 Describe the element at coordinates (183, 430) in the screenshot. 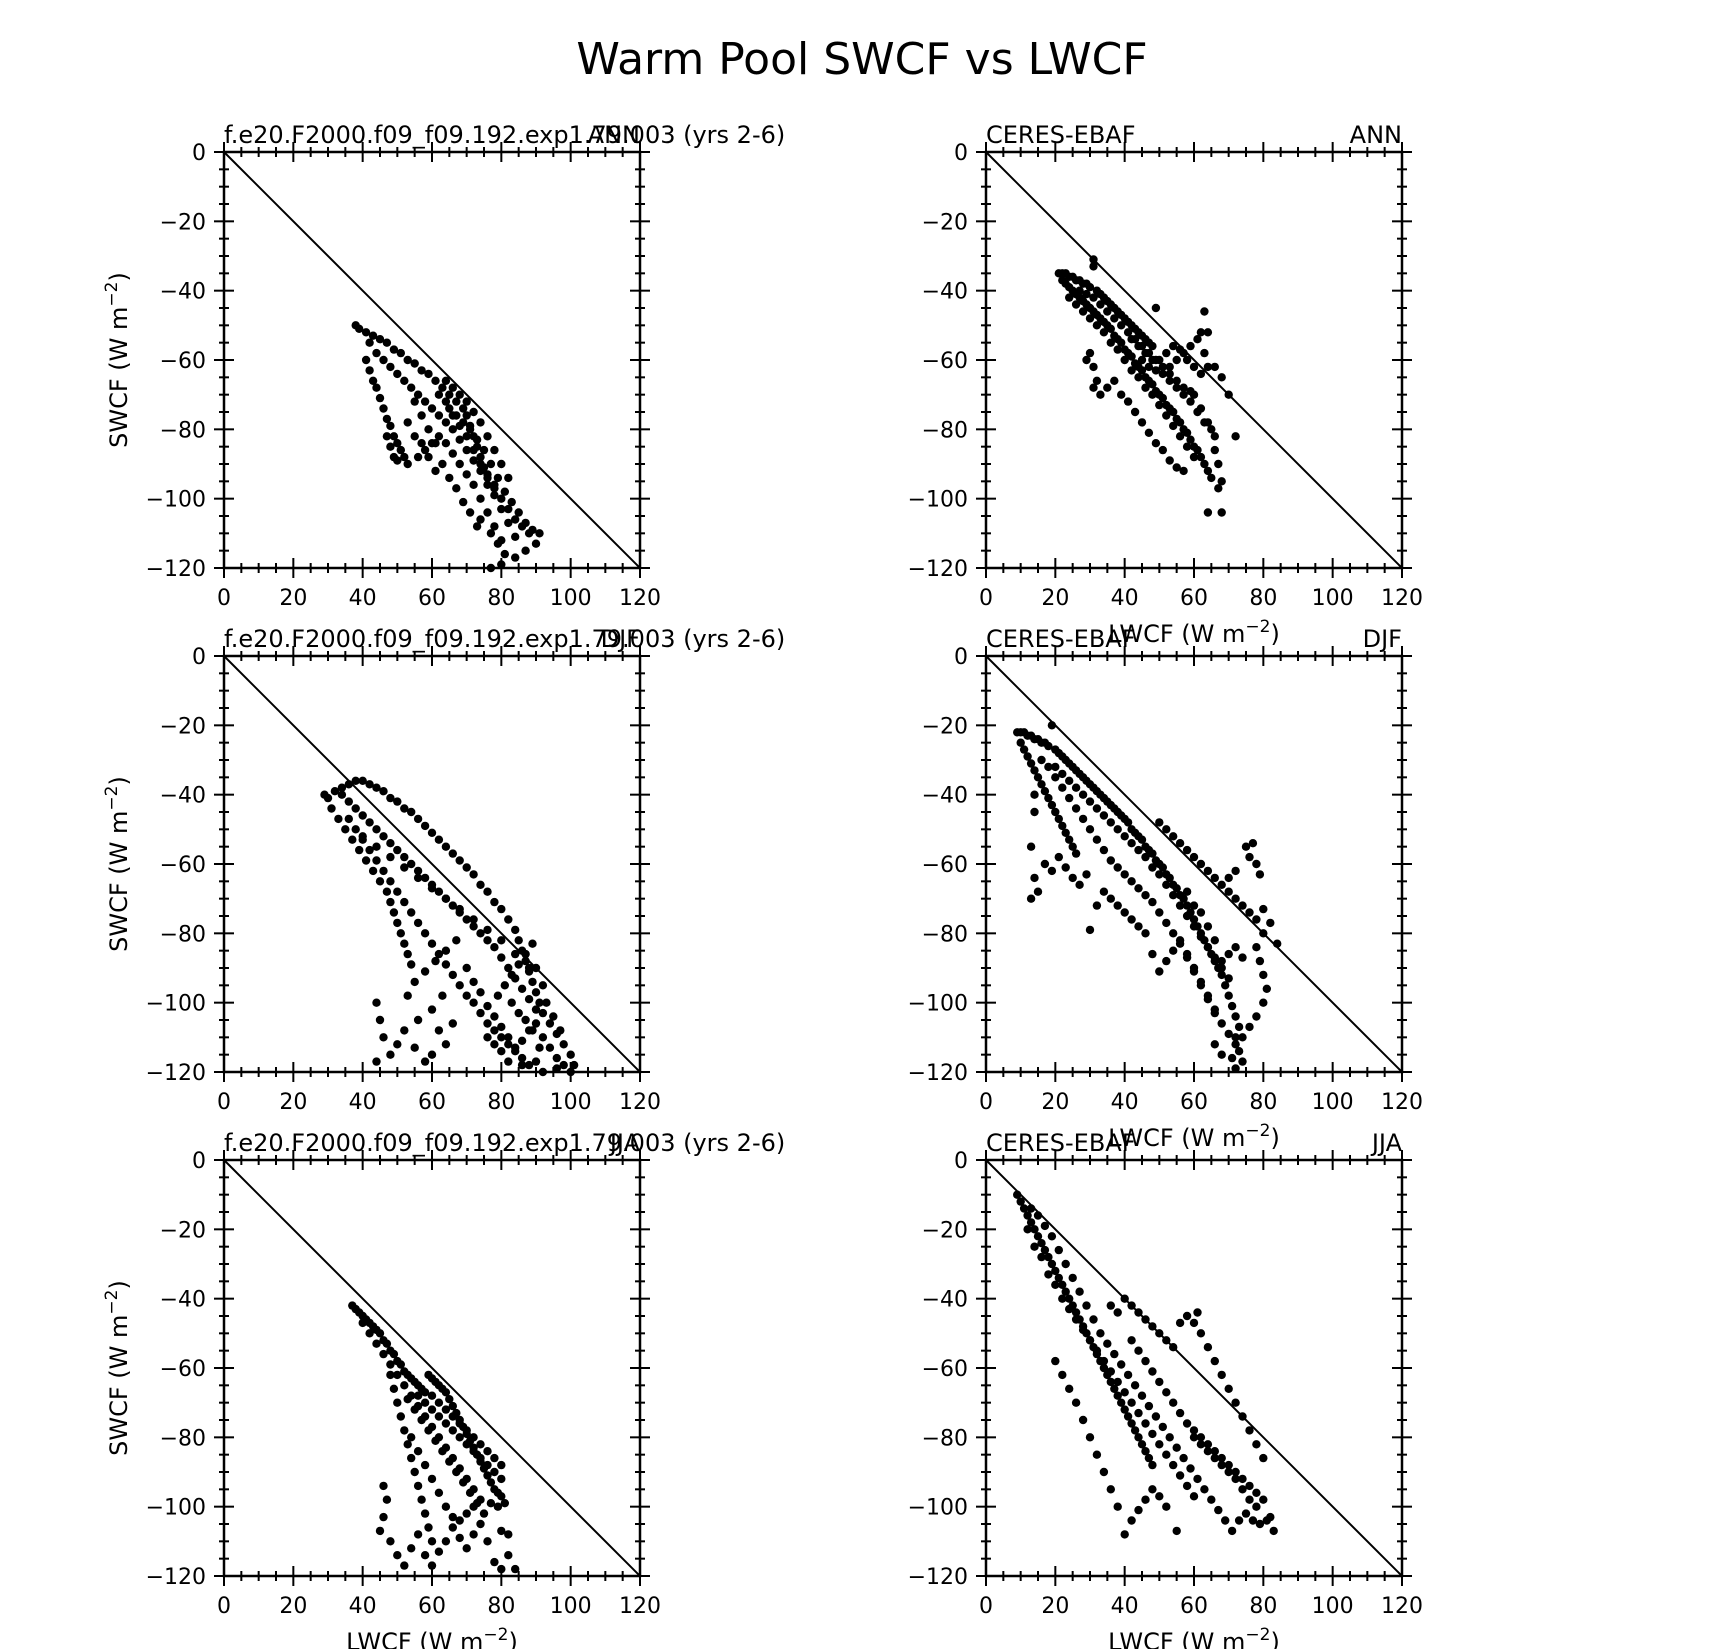

I see `y-tick-label: −80` at that location.